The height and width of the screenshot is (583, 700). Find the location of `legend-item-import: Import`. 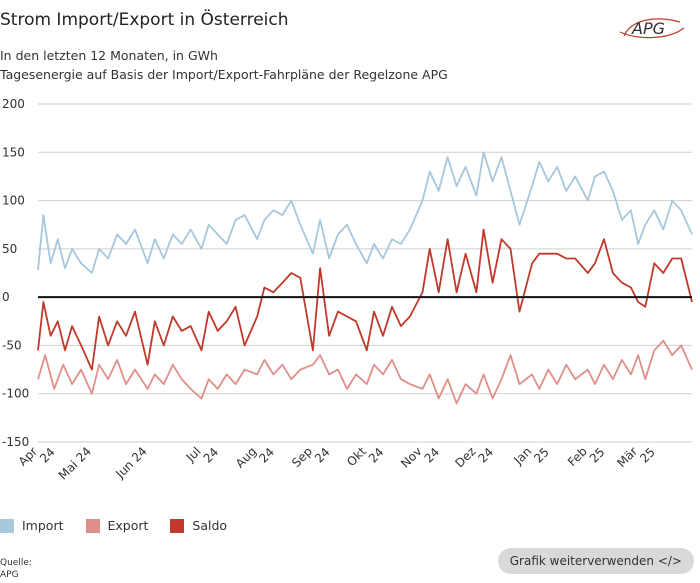

legend-item-import: Import is located at coordinates (32, 525).